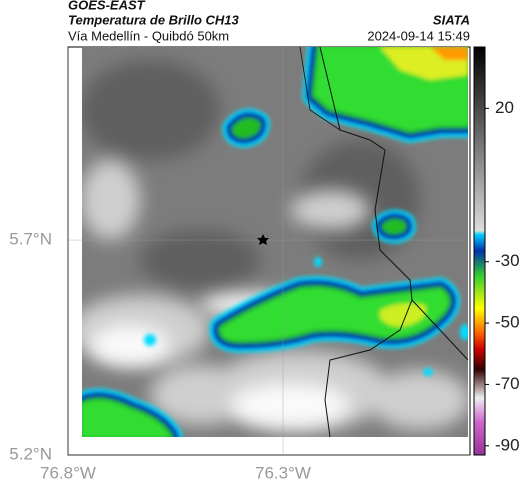 The height and width of the screenshot is (491, 526). I want to click on colorbar-tick-label: -70, so click(507, 383).